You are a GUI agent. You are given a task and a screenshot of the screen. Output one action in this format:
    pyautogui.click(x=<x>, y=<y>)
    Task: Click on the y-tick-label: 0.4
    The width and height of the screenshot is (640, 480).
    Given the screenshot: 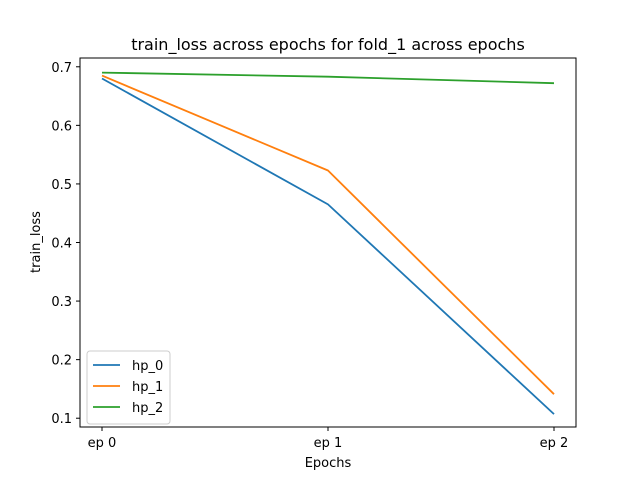 What is the action you would take?
    pyautogui.click(x=61, y=244)
    